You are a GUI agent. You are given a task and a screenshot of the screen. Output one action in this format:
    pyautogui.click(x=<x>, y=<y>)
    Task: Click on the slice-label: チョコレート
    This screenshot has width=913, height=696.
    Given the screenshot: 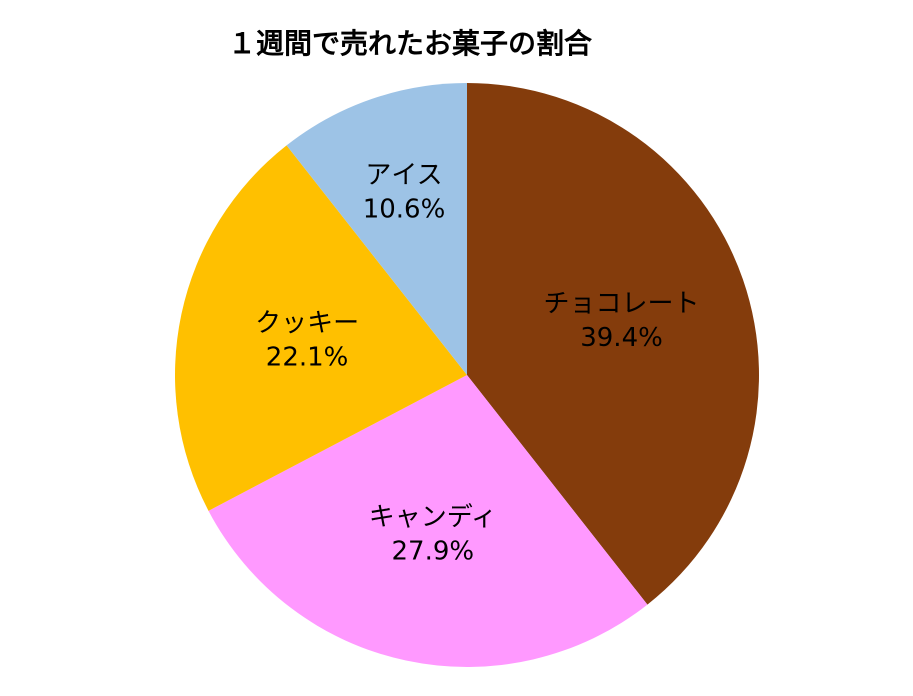 What is the action you would take?
    pyautogui.click(x=622, y=304)
    